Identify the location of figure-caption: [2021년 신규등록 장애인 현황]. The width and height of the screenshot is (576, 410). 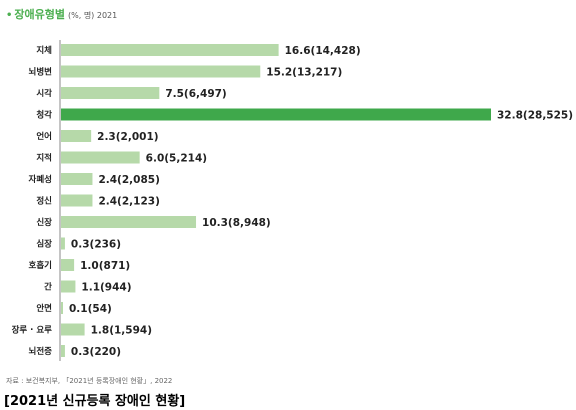
(95, 401).